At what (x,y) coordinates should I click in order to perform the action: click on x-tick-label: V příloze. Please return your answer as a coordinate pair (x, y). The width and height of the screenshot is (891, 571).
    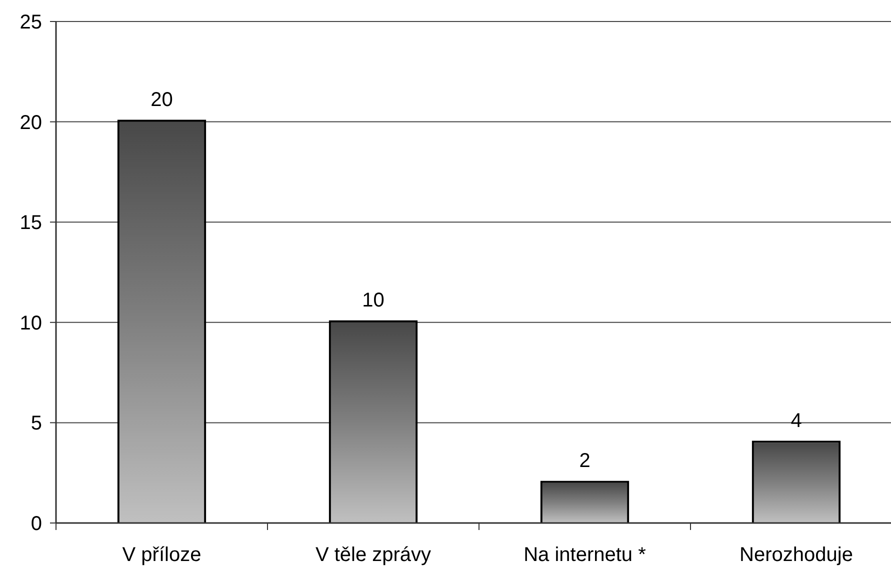
    Looking at the image, I should click on (162, 555).